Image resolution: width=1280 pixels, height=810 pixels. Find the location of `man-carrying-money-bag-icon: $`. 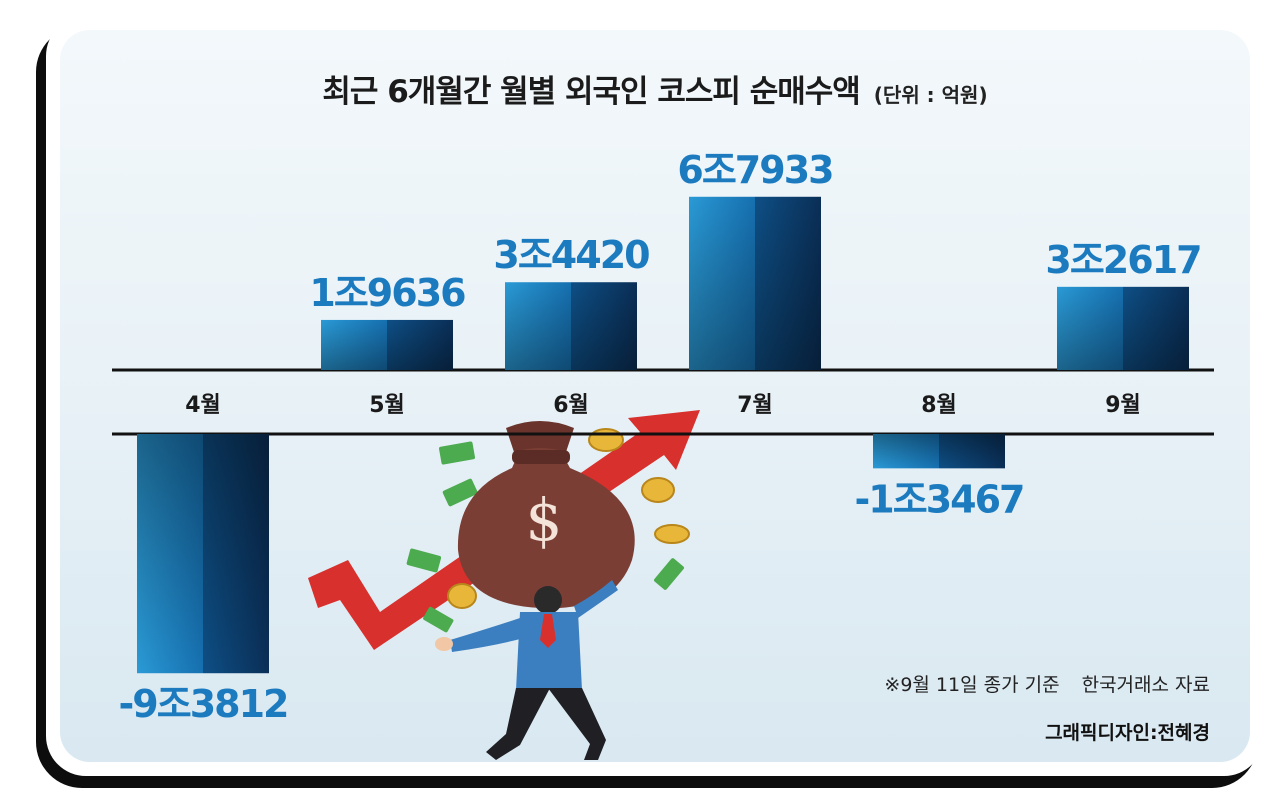

man-carrying-money-bag-icon: $ is located at coordinates (504, 585).